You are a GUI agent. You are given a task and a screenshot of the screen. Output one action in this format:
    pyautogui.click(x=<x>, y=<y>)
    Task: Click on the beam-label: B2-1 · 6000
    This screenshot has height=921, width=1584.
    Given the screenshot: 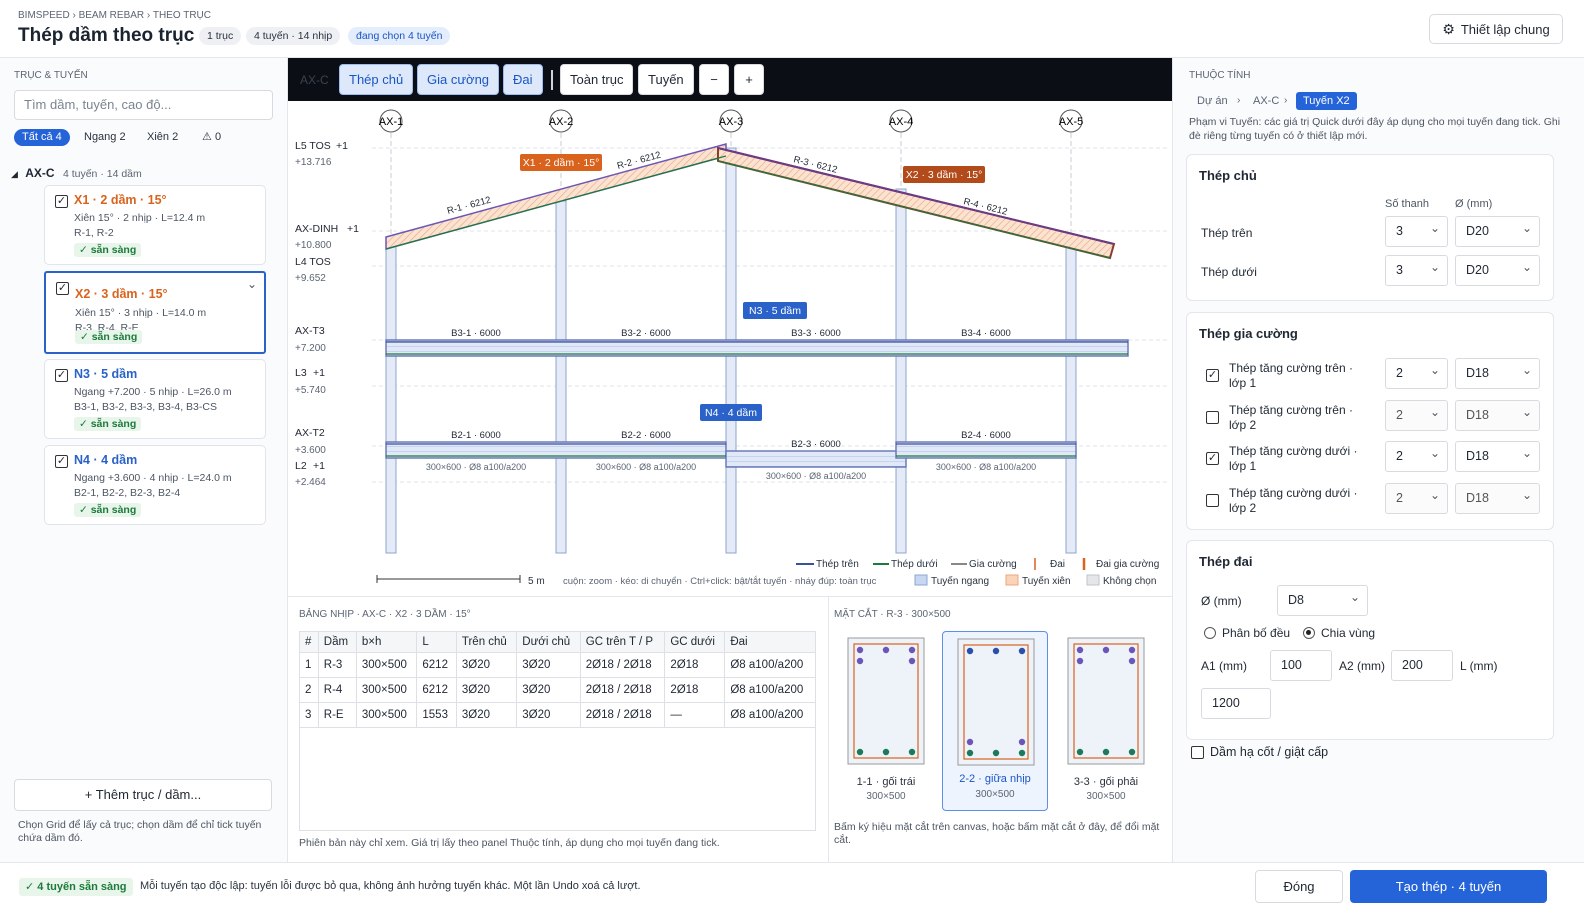 What is the action you would take?
    pyautogui.click(x=476, y=435)
    